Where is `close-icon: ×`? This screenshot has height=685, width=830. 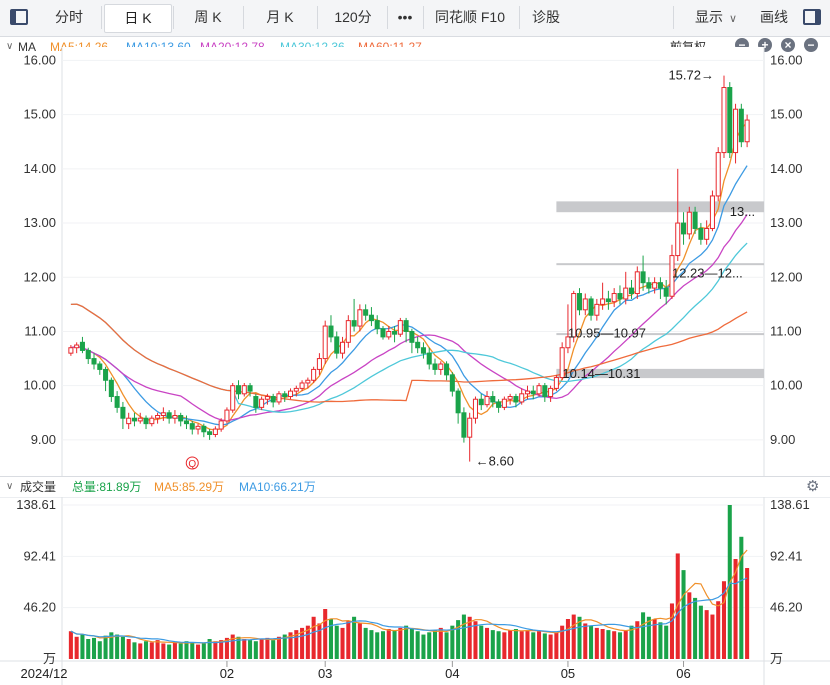 close-icon: × is located at coordinates (788, 45).